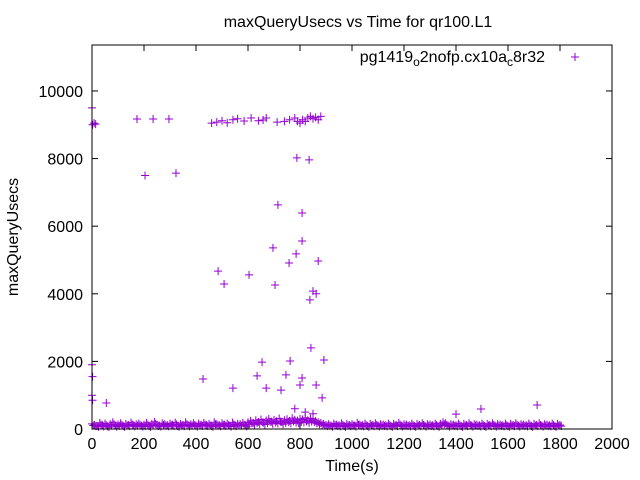 The image size is (640, 480). I want to click on x-tick-label: 1000, so click(352, 444).